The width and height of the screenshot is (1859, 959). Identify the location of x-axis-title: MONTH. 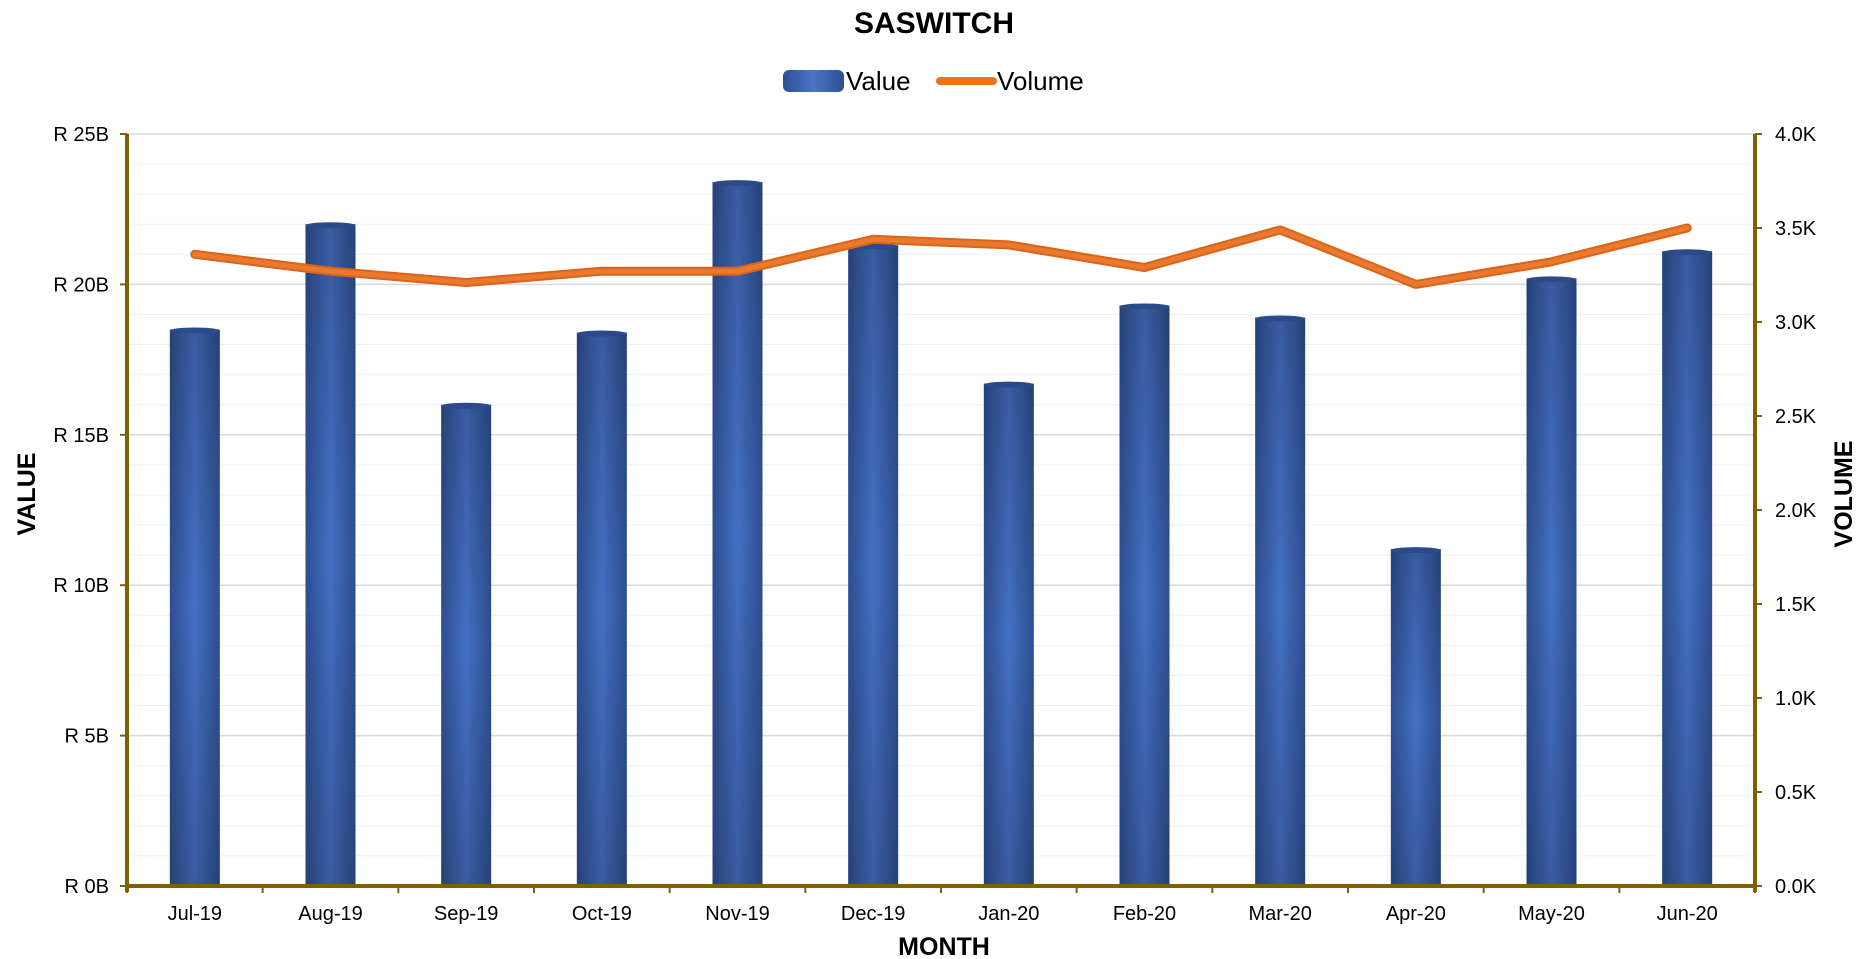
(944, 946).